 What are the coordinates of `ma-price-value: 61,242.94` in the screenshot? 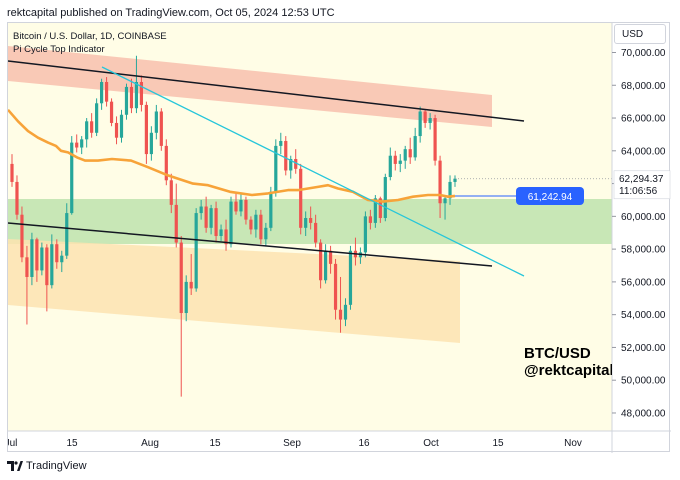 It's located at (550, 197).